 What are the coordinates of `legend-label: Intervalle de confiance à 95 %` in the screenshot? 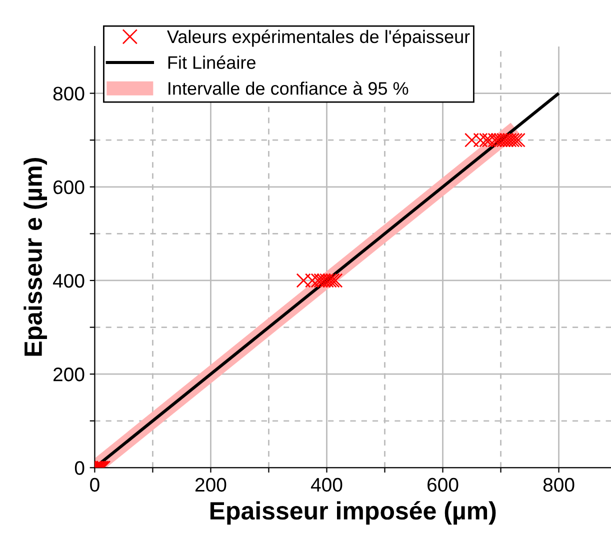 It's located at (288, 88).